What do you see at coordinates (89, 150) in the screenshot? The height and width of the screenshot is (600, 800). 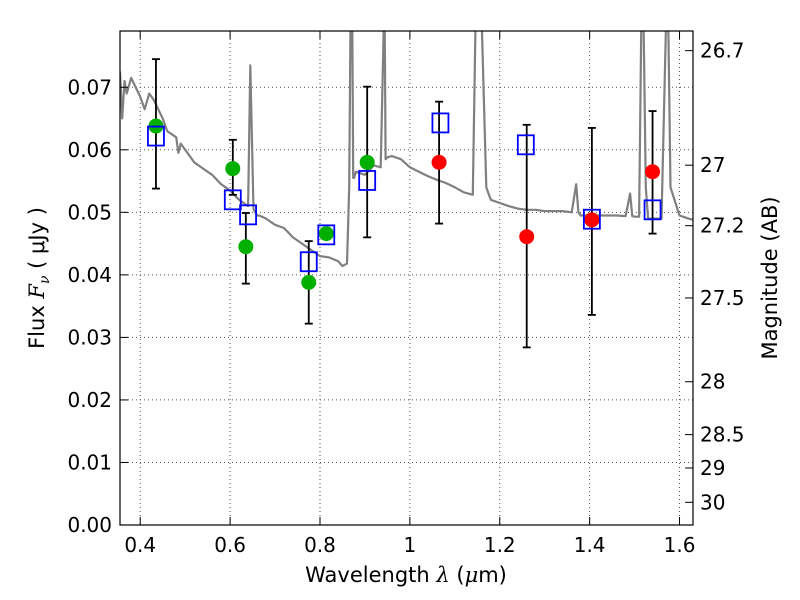 I see `y-tick-label: 0.06` at bounding box center [89, 150].